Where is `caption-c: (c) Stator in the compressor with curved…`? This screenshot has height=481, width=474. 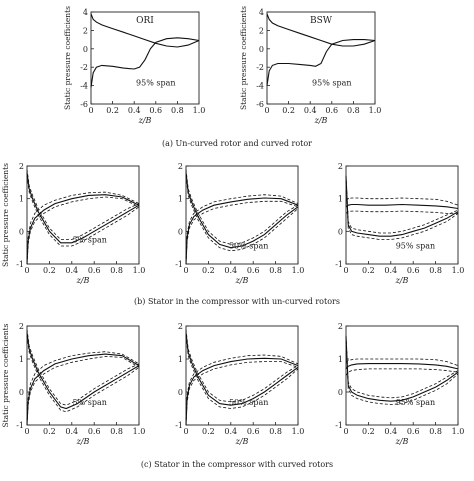
caption-c: (c) Stator in the compressor with curved… is located at coordinates (237, 464).